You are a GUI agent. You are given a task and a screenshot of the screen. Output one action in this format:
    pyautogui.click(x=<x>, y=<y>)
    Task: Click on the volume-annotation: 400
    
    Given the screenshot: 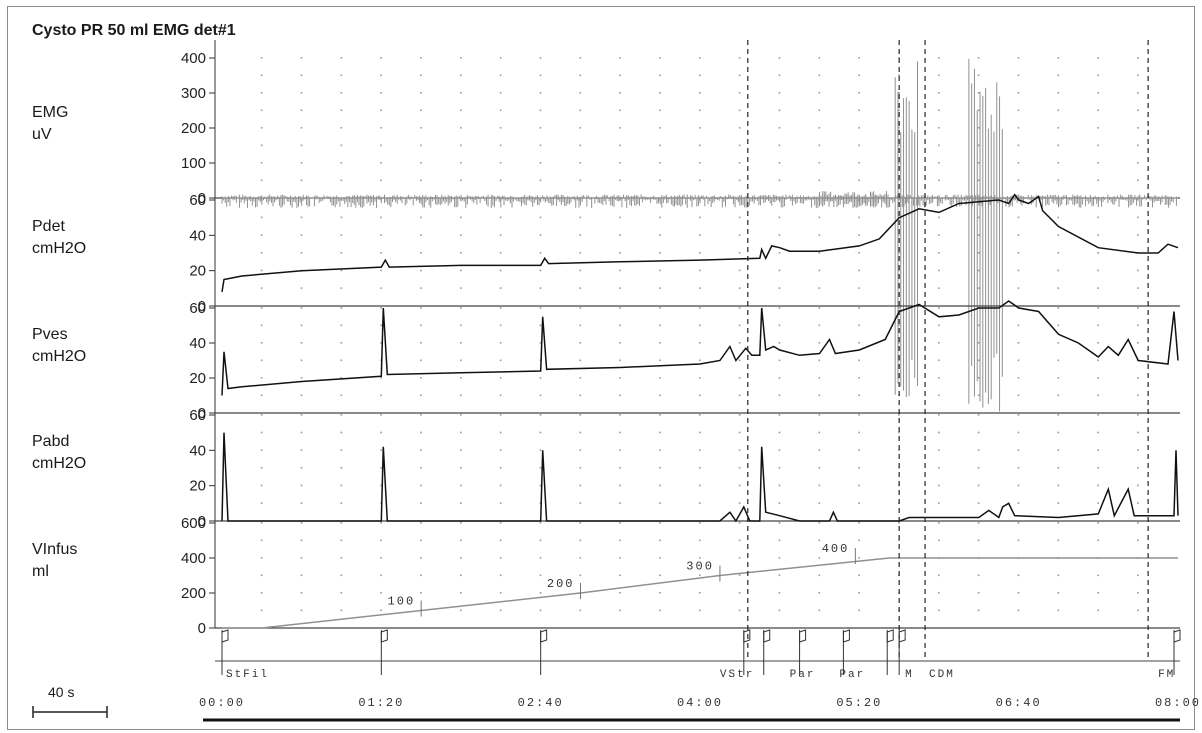 What is the action you would take?
    pyautogui.click(x=836, y=549)
    